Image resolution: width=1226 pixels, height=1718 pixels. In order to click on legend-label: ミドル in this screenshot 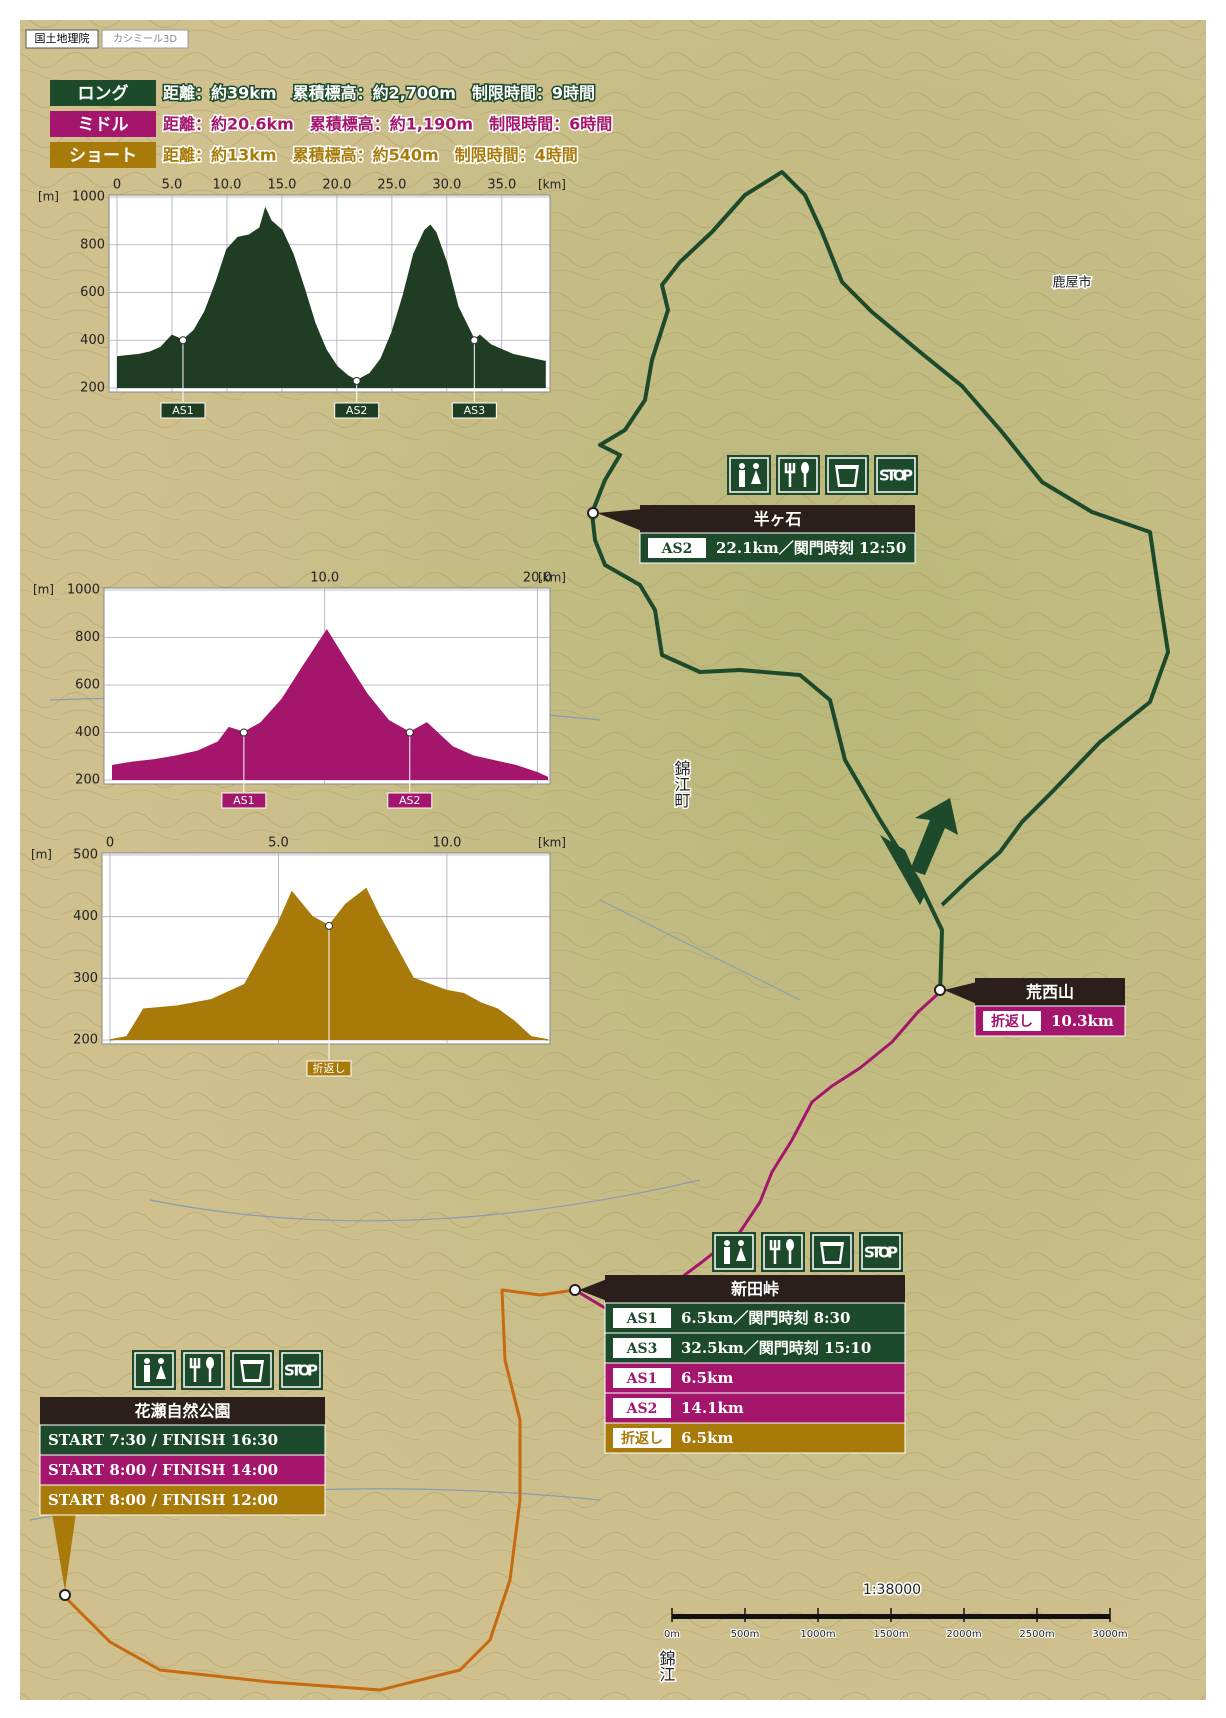, I will do `click(103, 125)`.